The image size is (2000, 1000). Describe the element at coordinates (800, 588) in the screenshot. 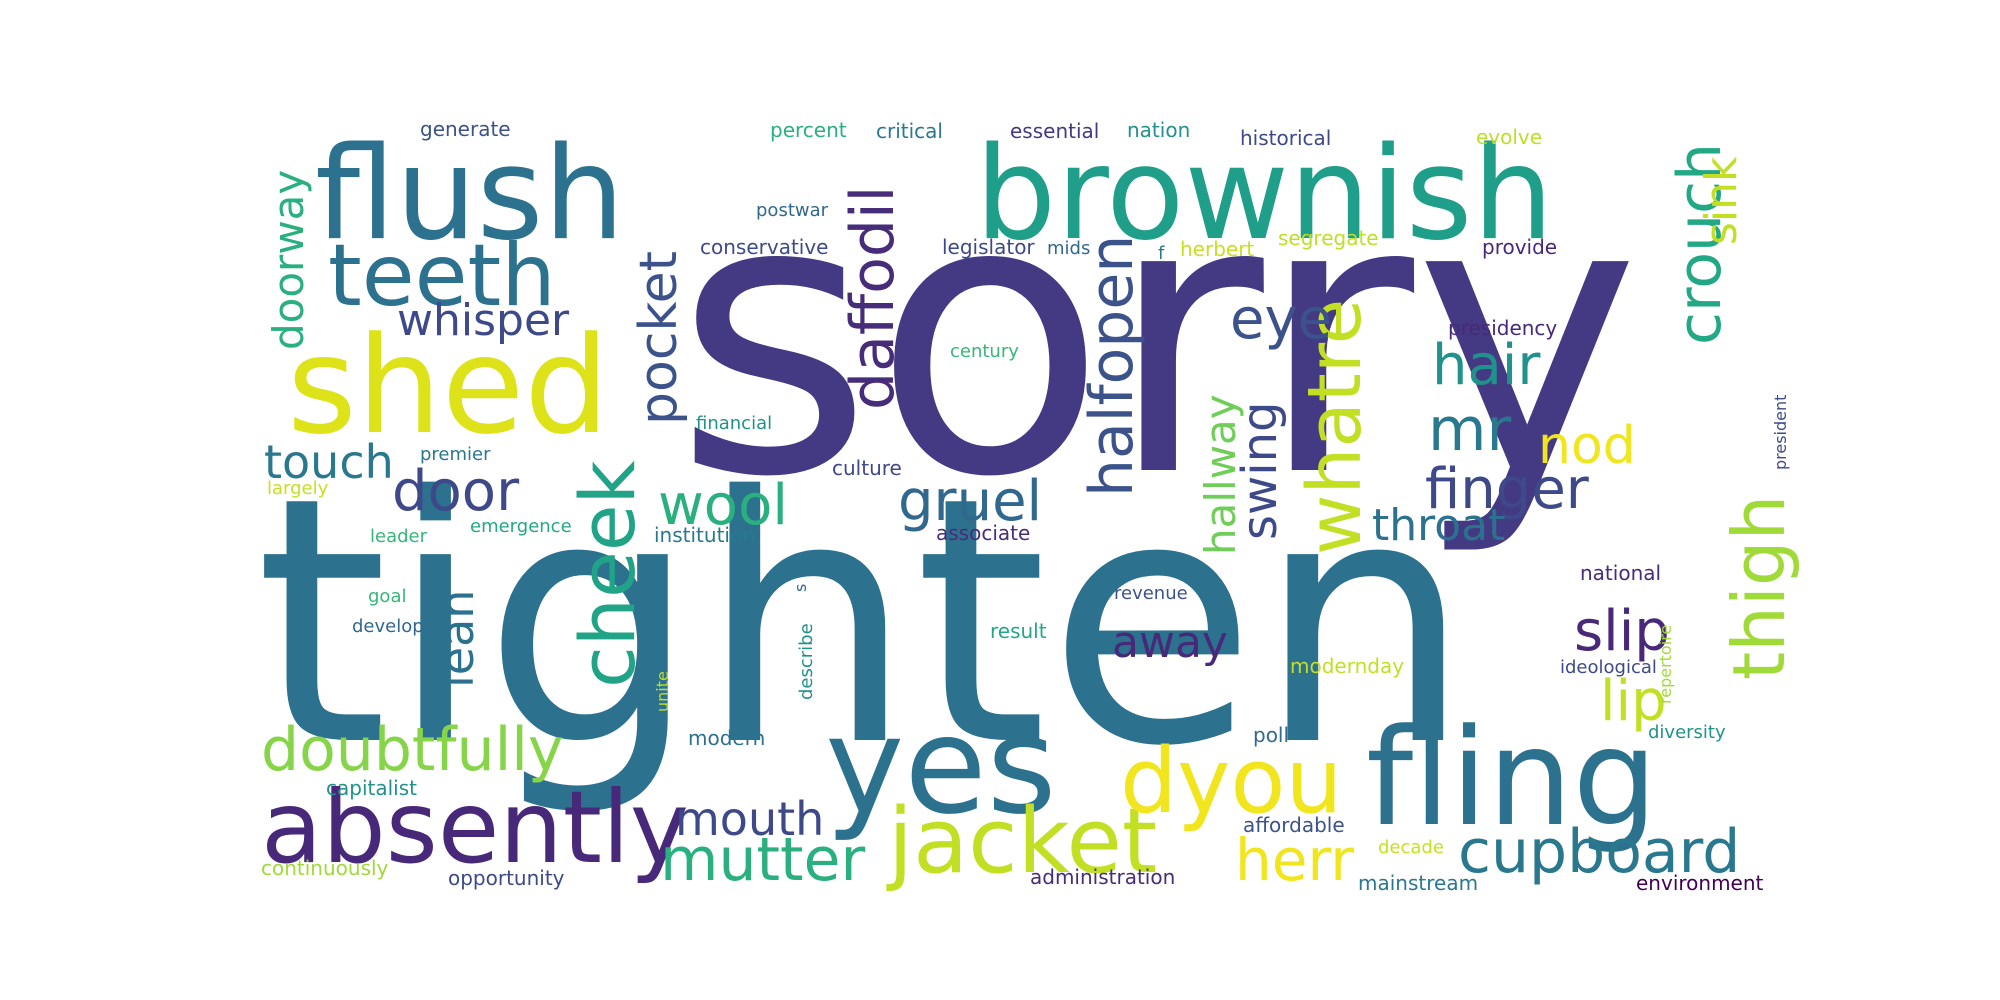

I see `word-s: s` at that location.